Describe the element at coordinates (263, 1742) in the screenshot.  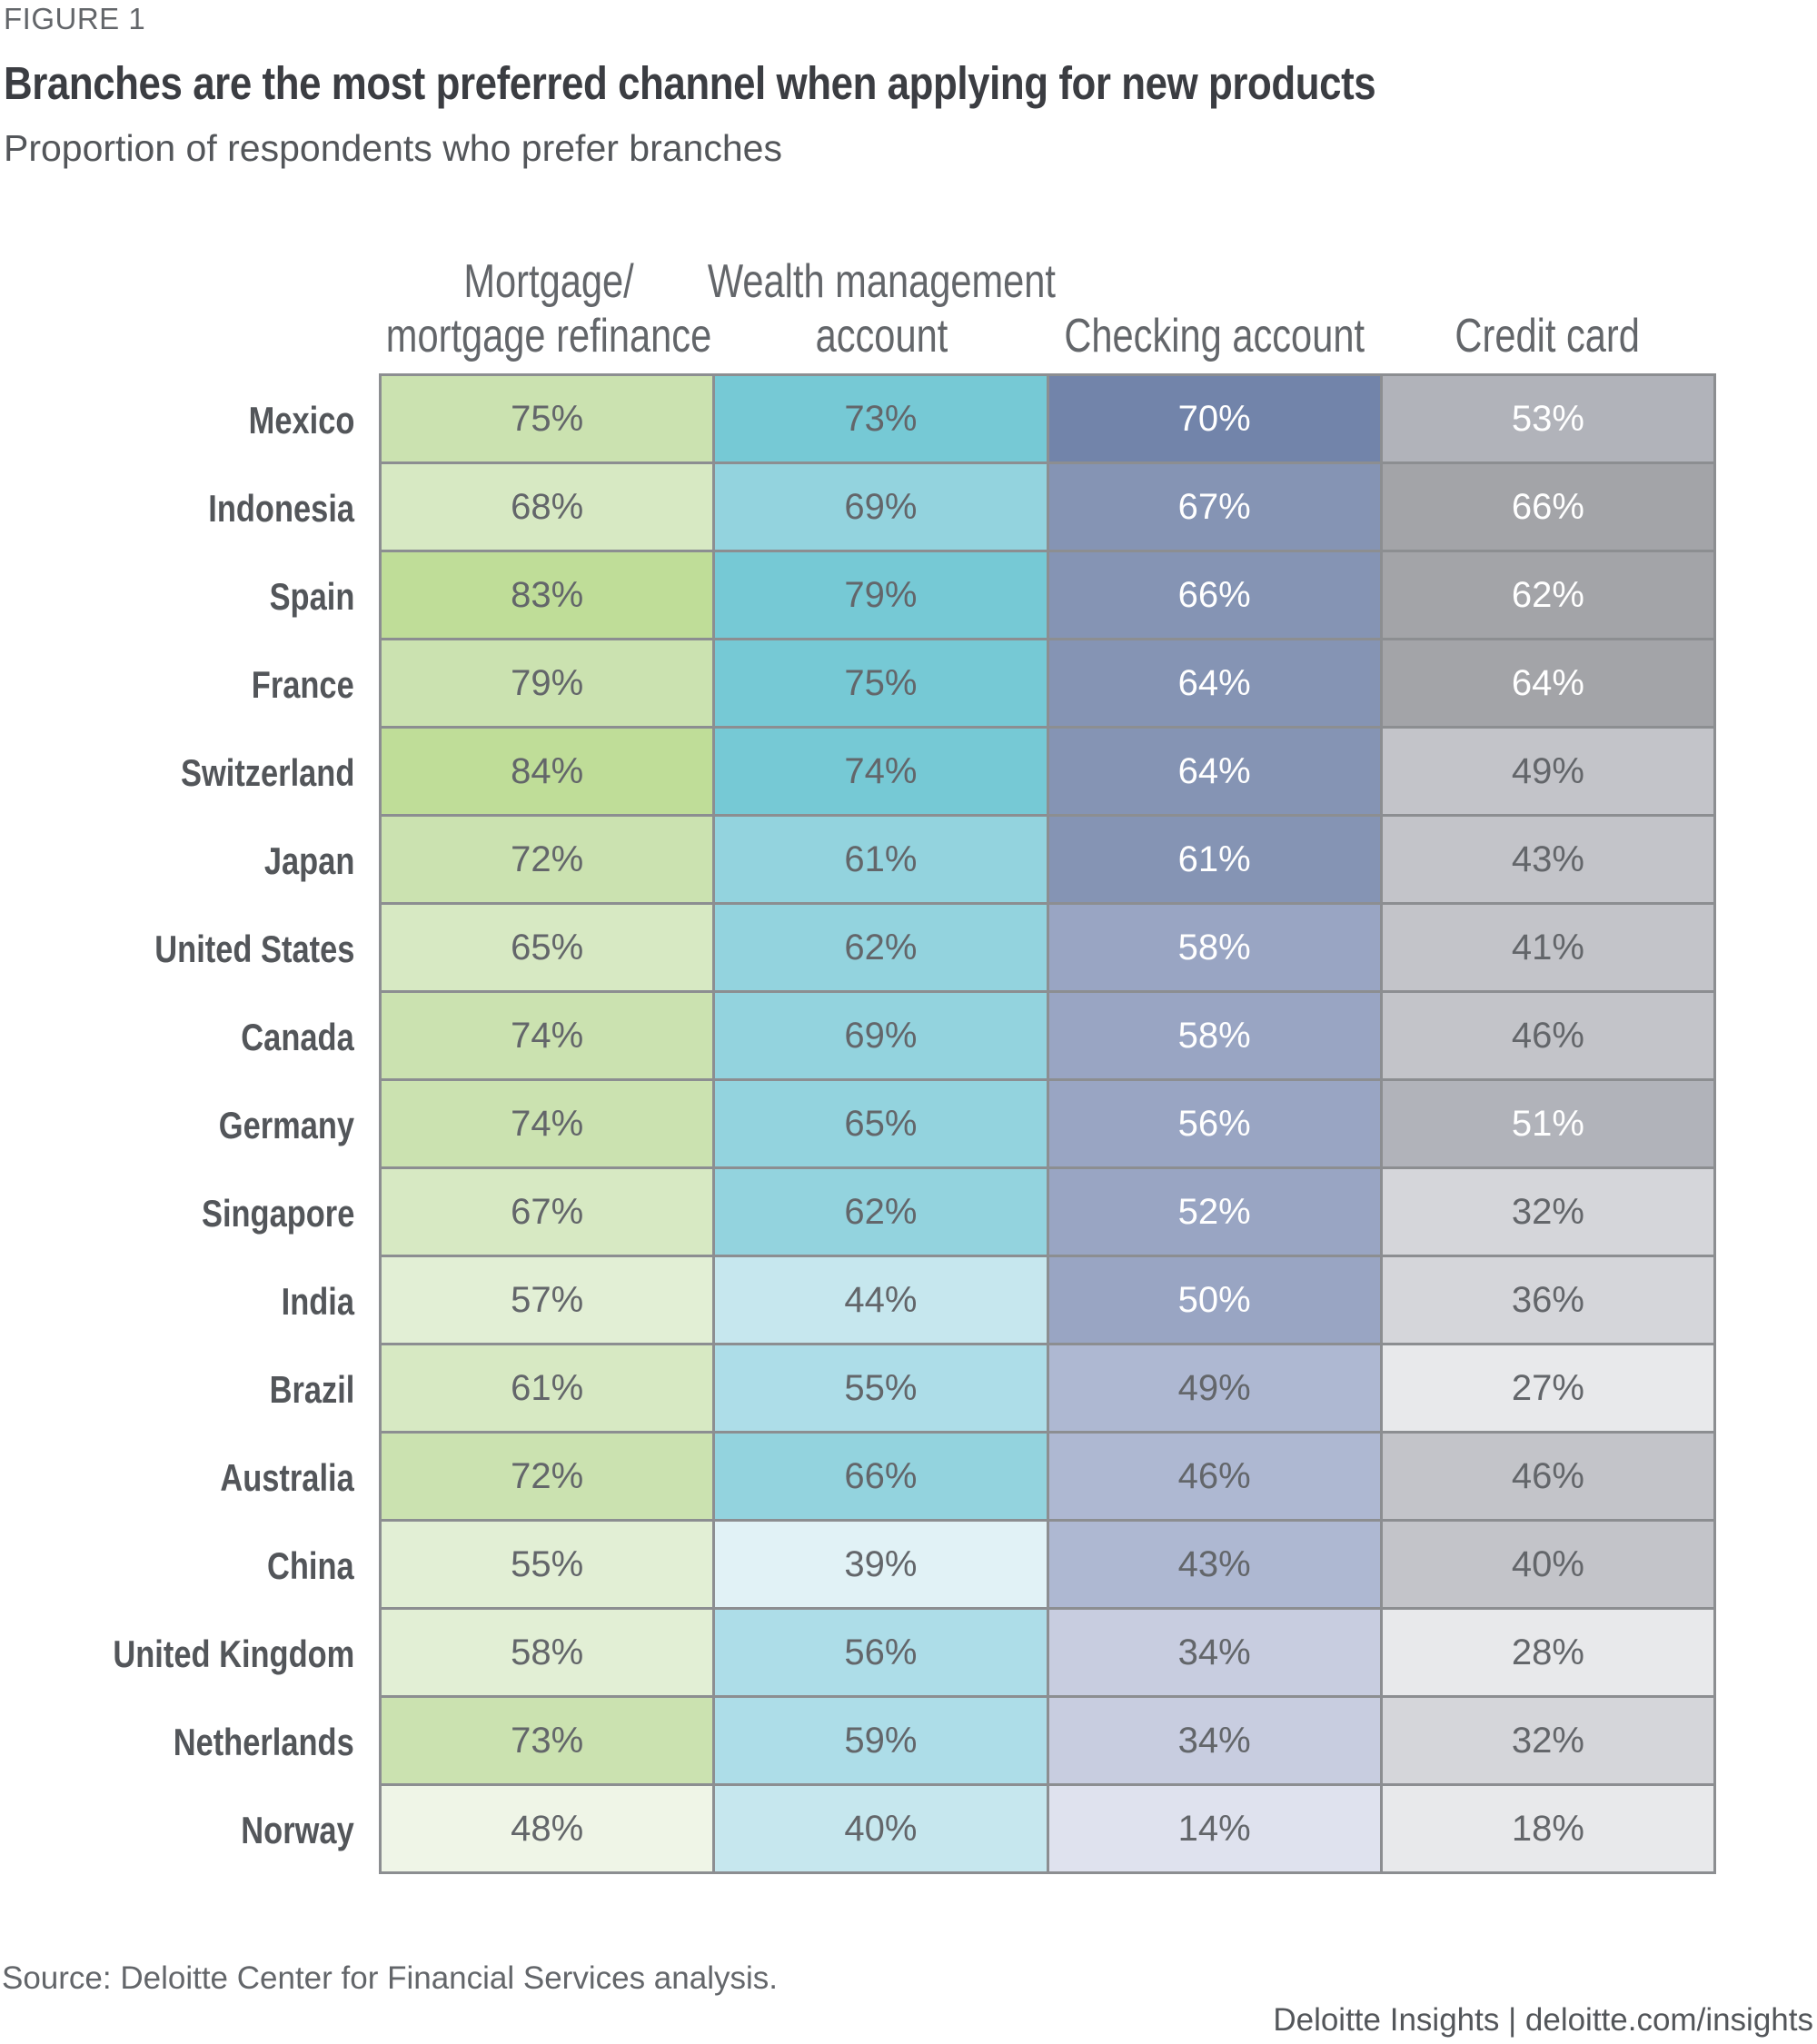
I see `row-label: Netherlands` at that location.